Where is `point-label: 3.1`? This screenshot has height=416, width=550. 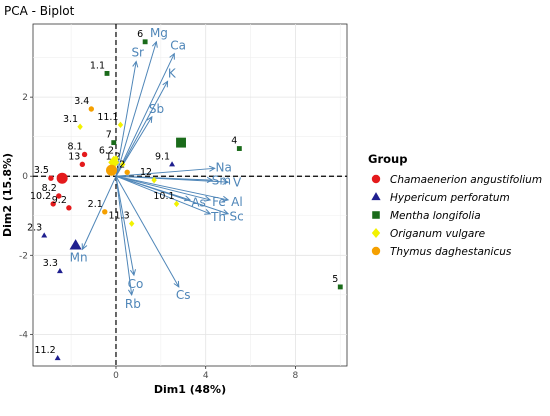
point-label: 3.1 is located at coordinates (70, 119).